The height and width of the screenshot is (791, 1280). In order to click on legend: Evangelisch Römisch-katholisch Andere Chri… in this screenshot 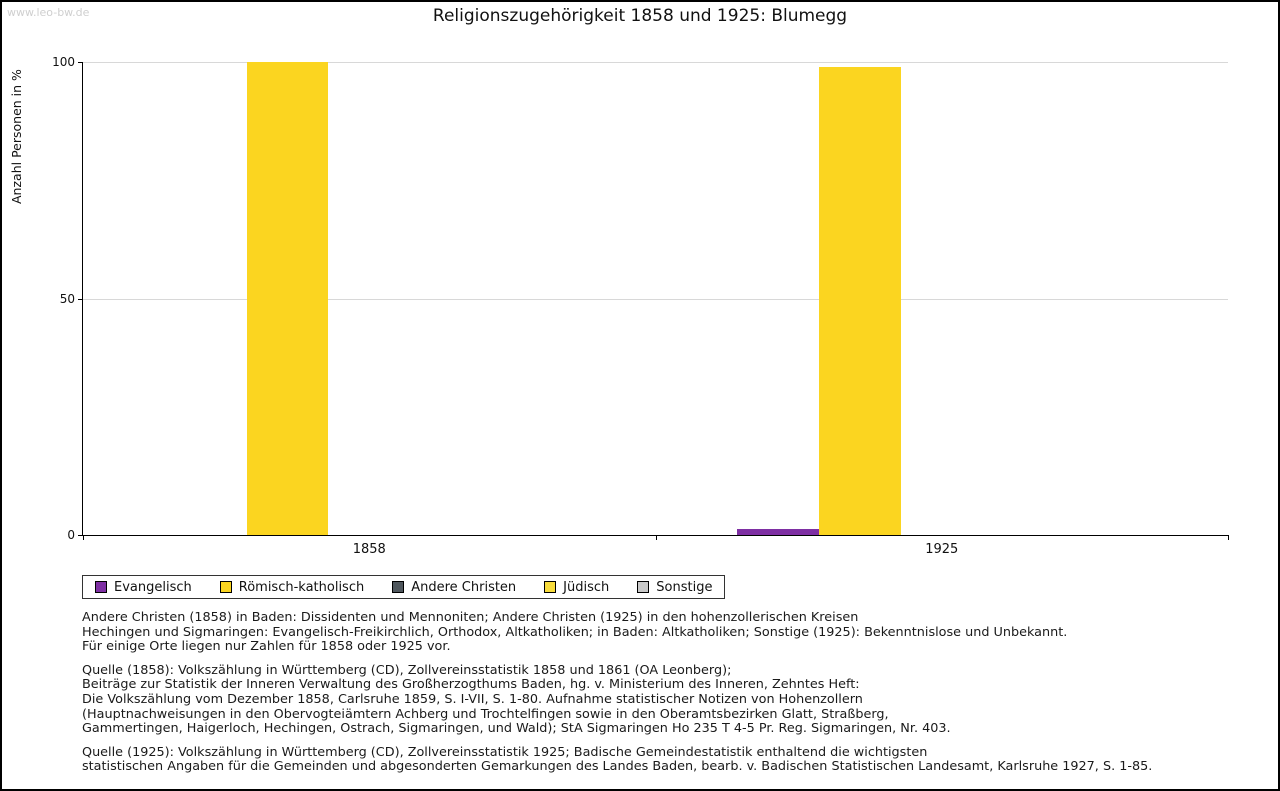, I will do `click(404, 587)`.